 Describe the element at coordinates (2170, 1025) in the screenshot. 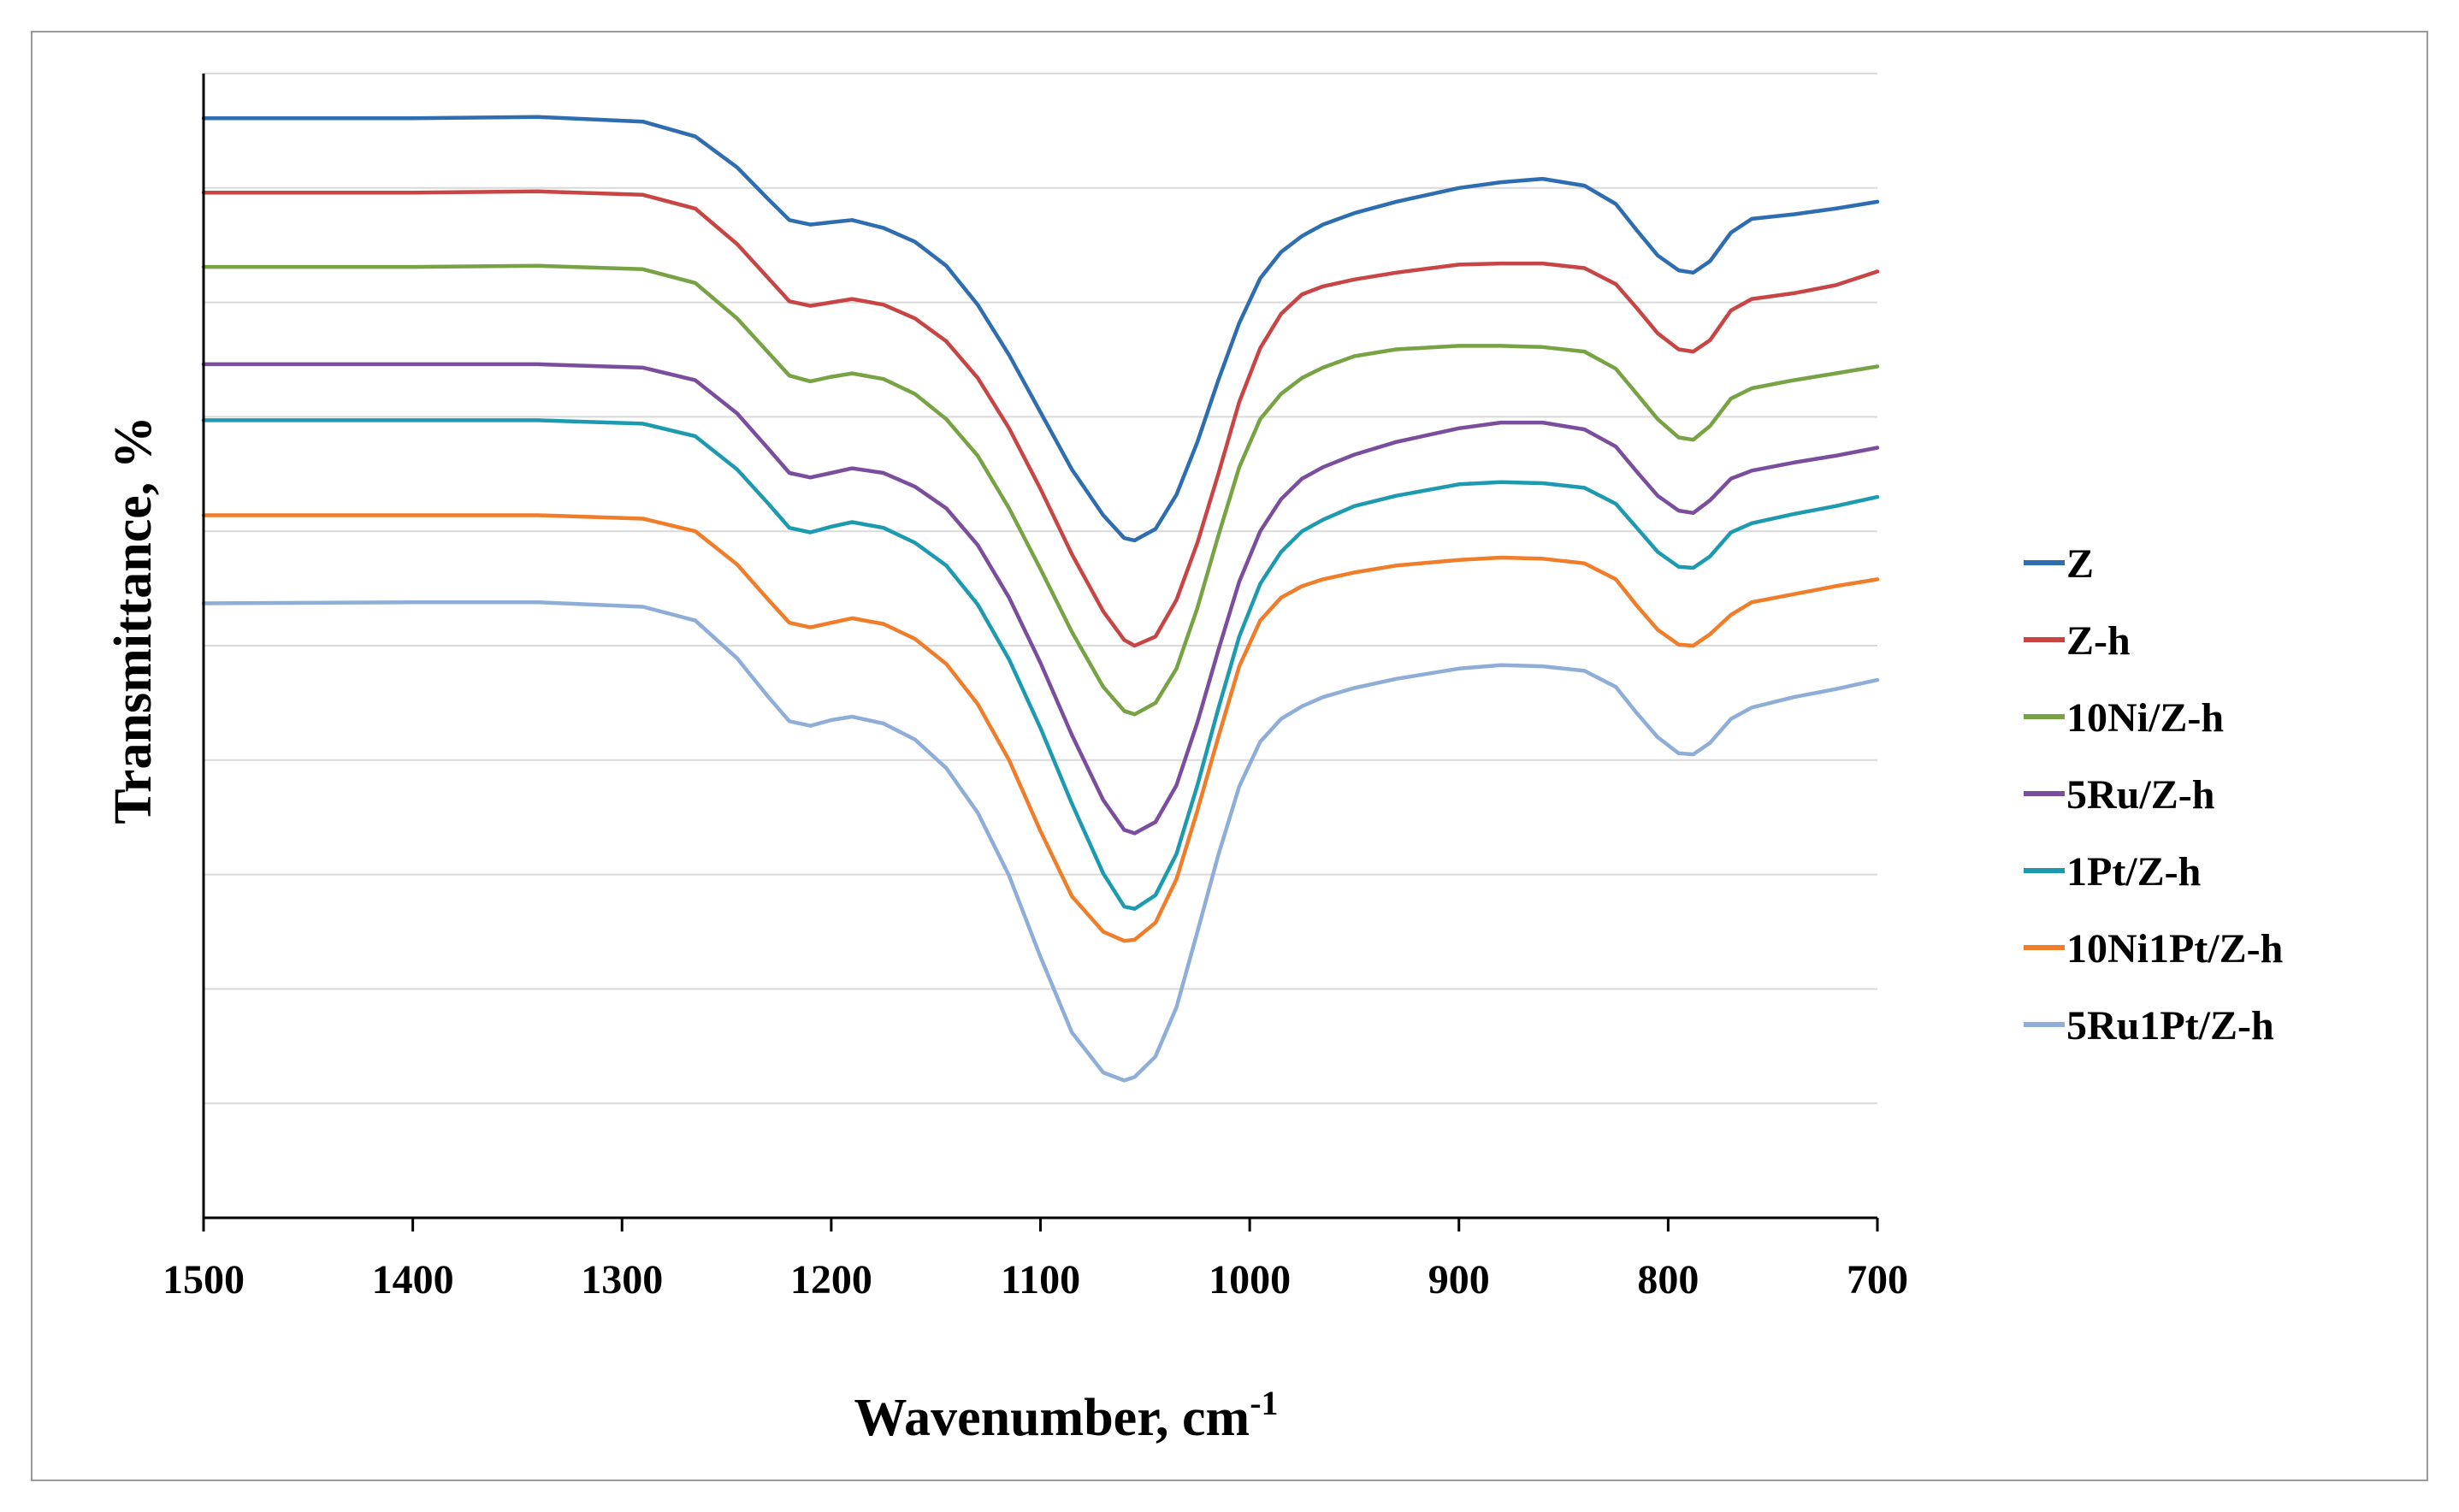

I see `legend-label-5ru1pt-z-h: 5Ru1Pt/Z-h` at that location.